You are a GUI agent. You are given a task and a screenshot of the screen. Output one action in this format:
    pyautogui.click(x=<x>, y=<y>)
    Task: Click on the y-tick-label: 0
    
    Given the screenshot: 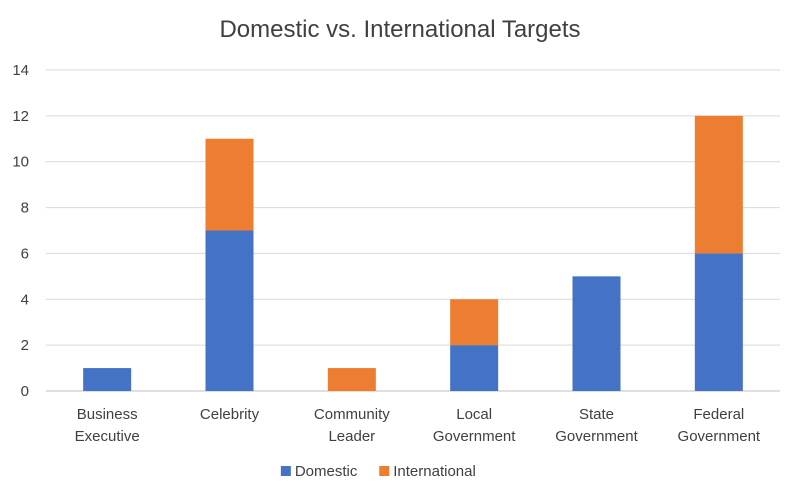 What is the action you would take?
    pyautogui.click(x=25, y=391)
    